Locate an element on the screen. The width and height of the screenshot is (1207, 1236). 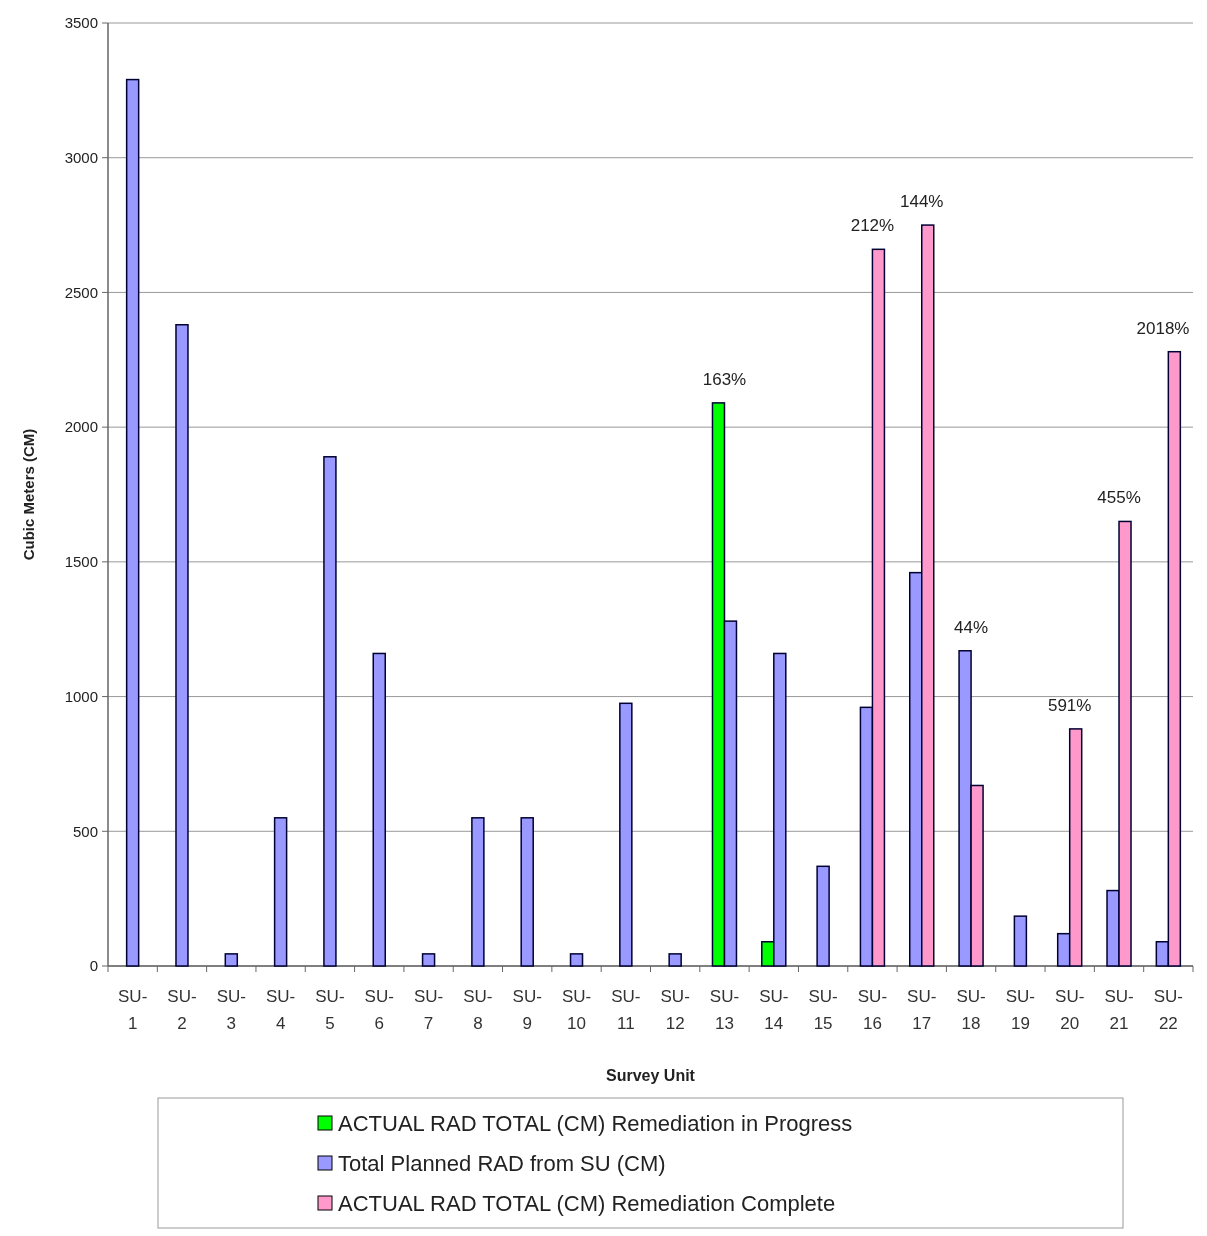
x-tick-label: SU-9 is located at coordinates (527, 1010).